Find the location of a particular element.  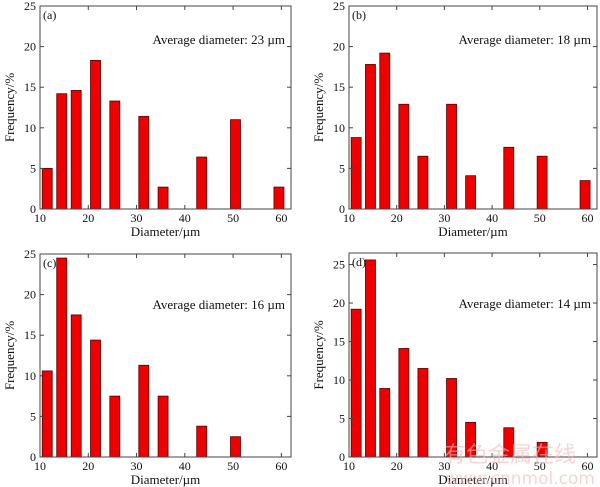

average-diameter-annotation: Average diameter: 23 µm is located at coordinates (218, 39).